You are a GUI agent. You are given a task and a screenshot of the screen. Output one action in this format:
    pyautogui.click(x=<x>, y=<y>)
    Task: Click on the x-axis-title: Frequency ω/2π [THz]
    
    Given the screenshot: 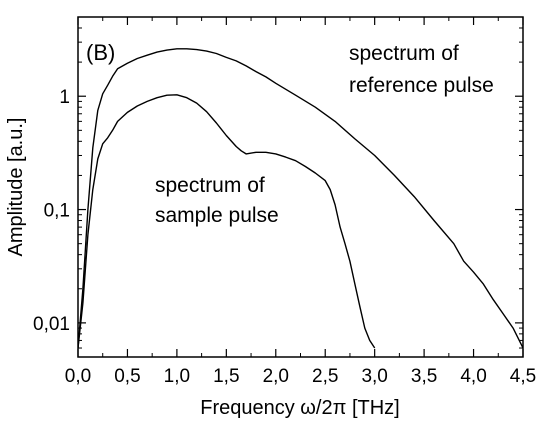 What is the action you would take?
    pyautogui.click(x=299, y=408)
    